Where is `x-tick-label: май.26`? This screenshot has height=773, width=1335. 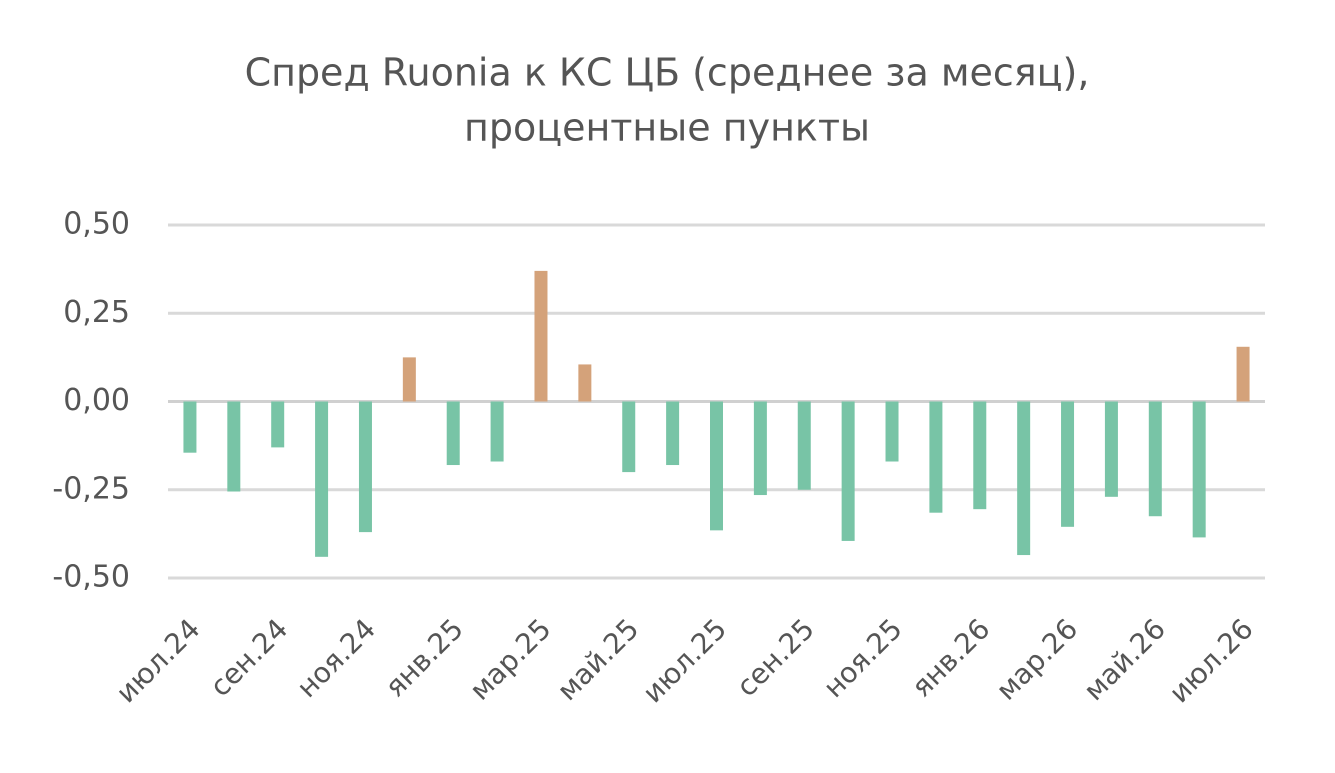
x-tick-label: май.26 is located at coordinates (1124, 659).